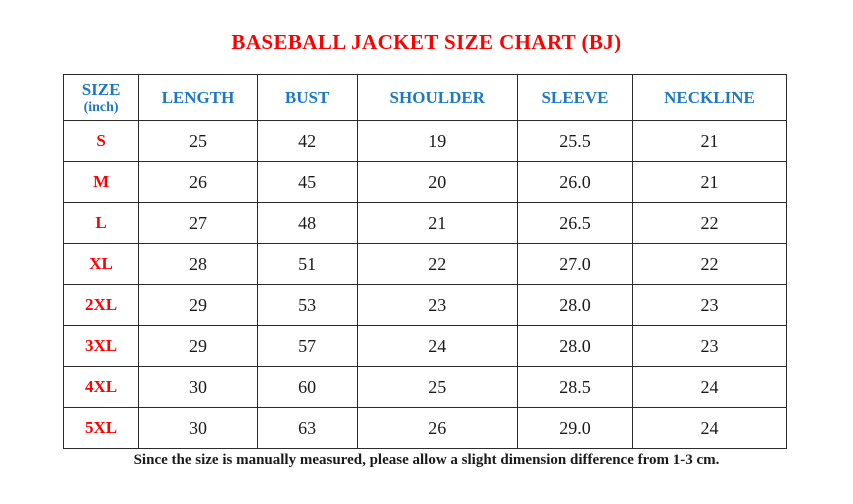  Describe the element at coordinates (198, 223) in the screenshot. I see `length-value: 27` at that location.